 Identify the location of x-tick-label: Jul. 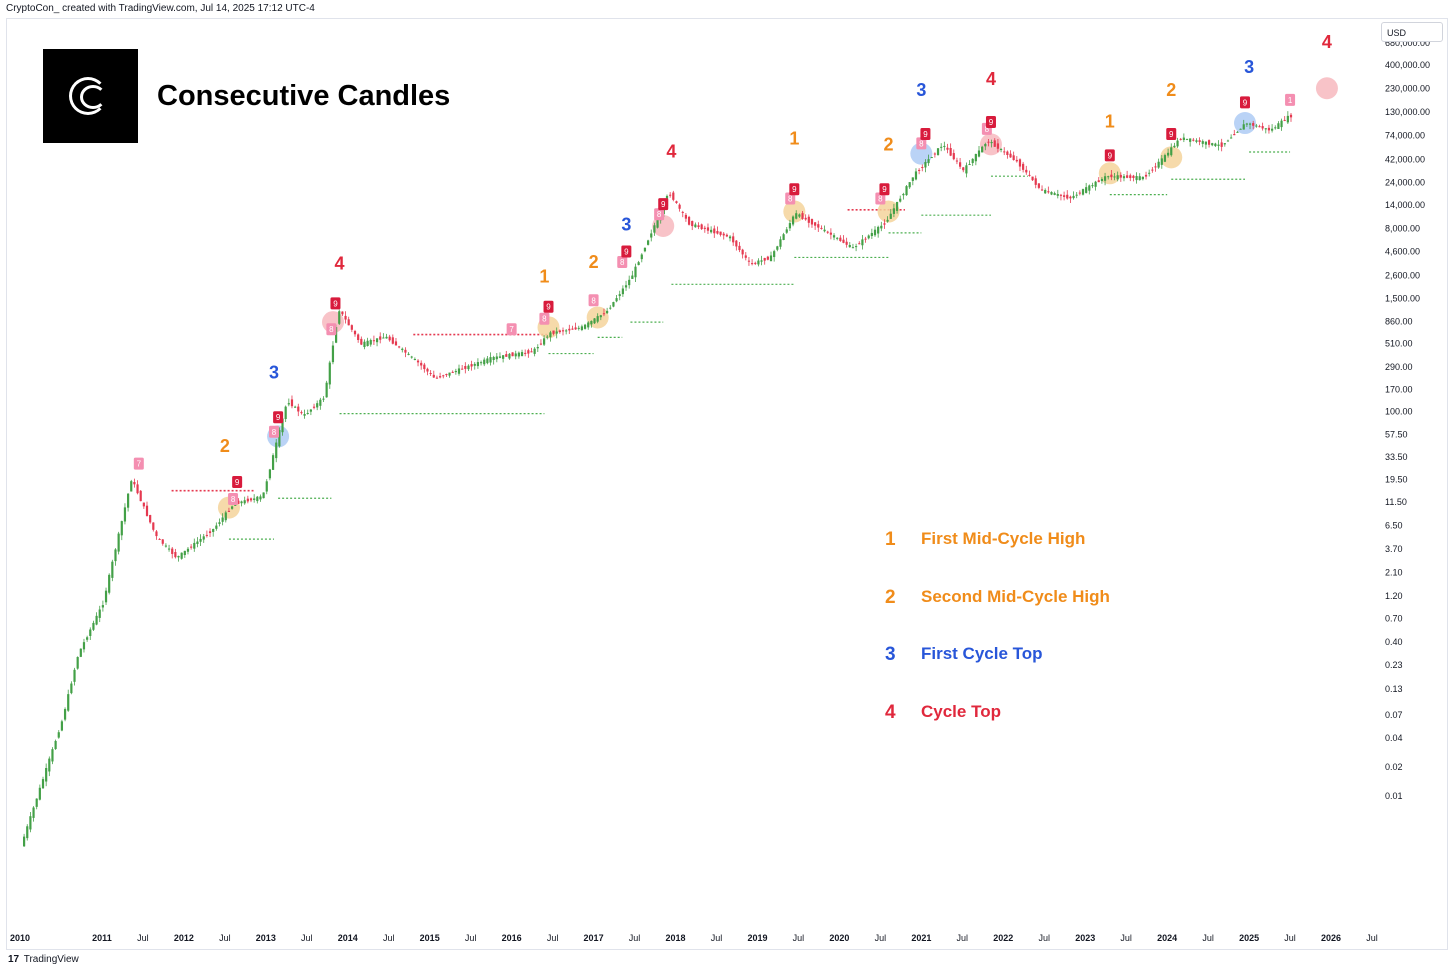
(1290, 938).